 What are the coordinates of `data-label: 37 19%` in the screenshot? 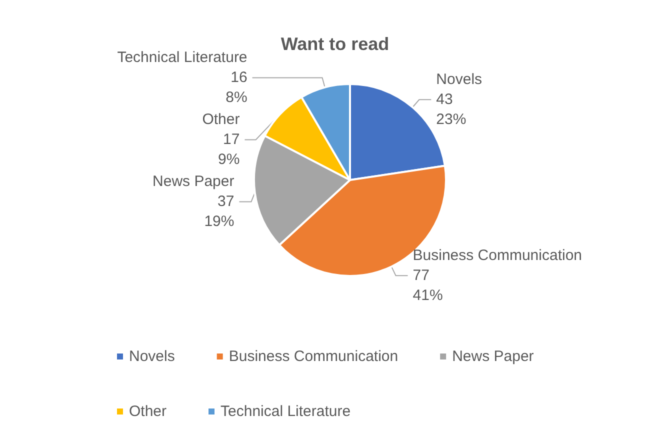 It's located at (219, 211).